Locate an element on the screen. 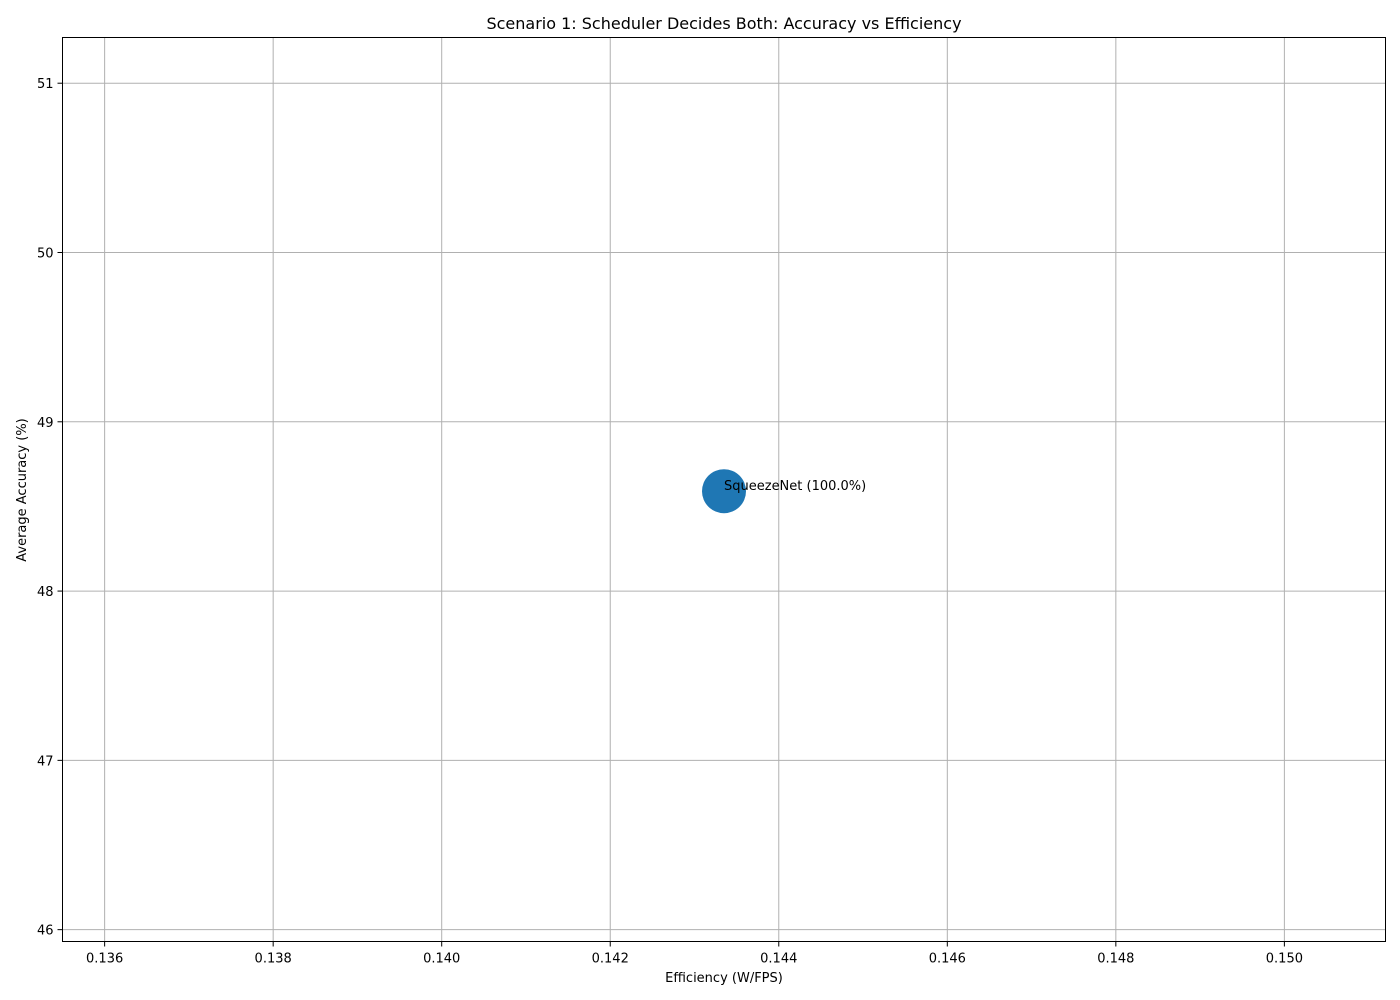 The height and width of the screenshot is (1000, 1400). y-tick-label: 48 is located at coordinates (45, 592).